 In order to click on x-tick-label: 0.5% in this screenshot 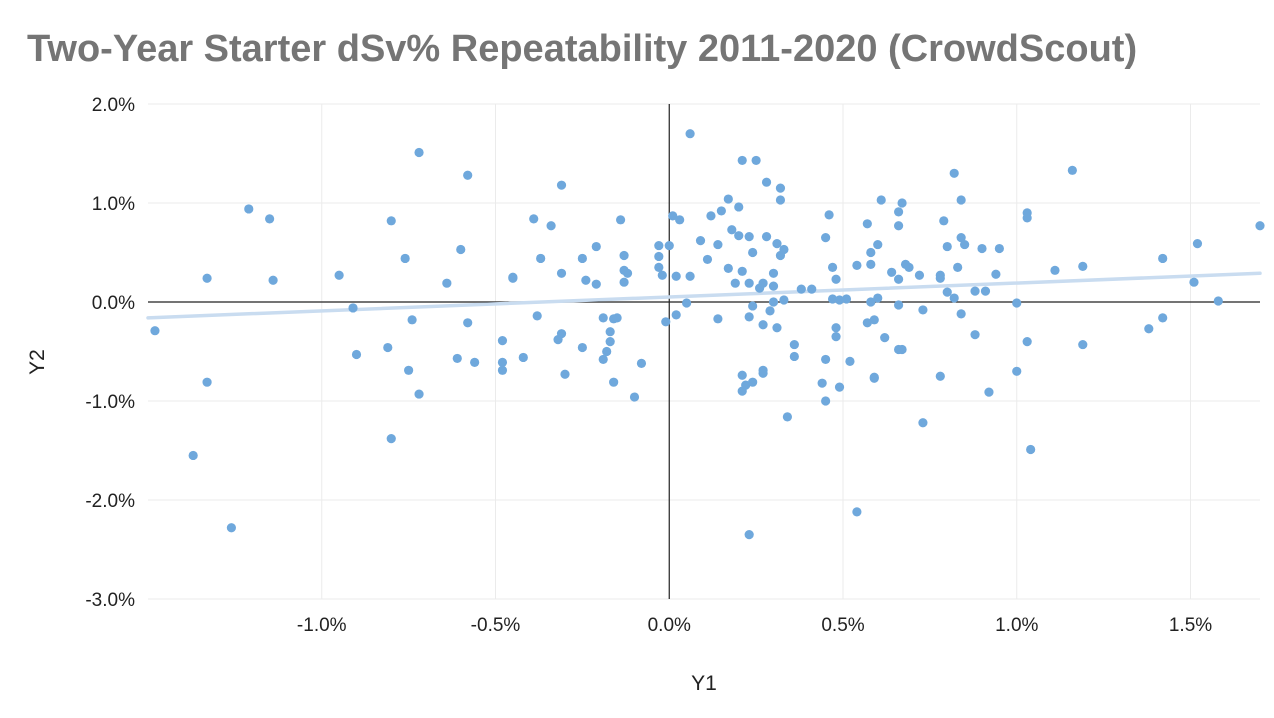, I will do `click(842, 625)`.